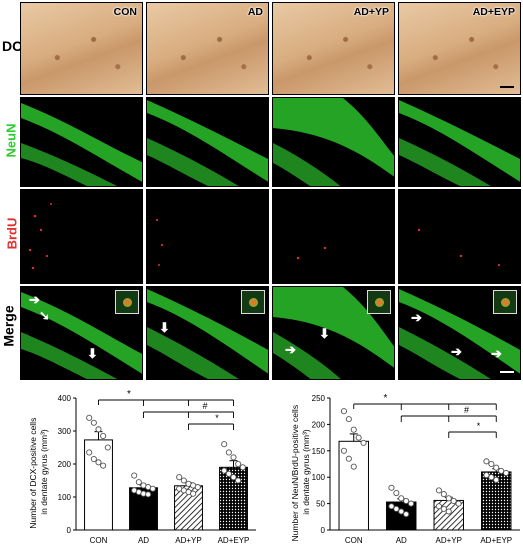 This screenshot has width=523, height=550. I want to click on row-label-brdu: BrdU, so click(12, 233).